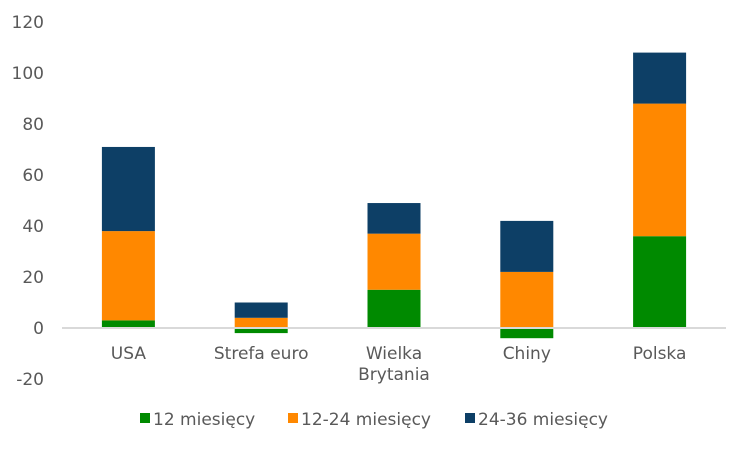 This screenshot has height=454, width=749. Describe the element at coordinates (394, 354) in the screenshot. I see `x-tick-label: Wielka` at that location.